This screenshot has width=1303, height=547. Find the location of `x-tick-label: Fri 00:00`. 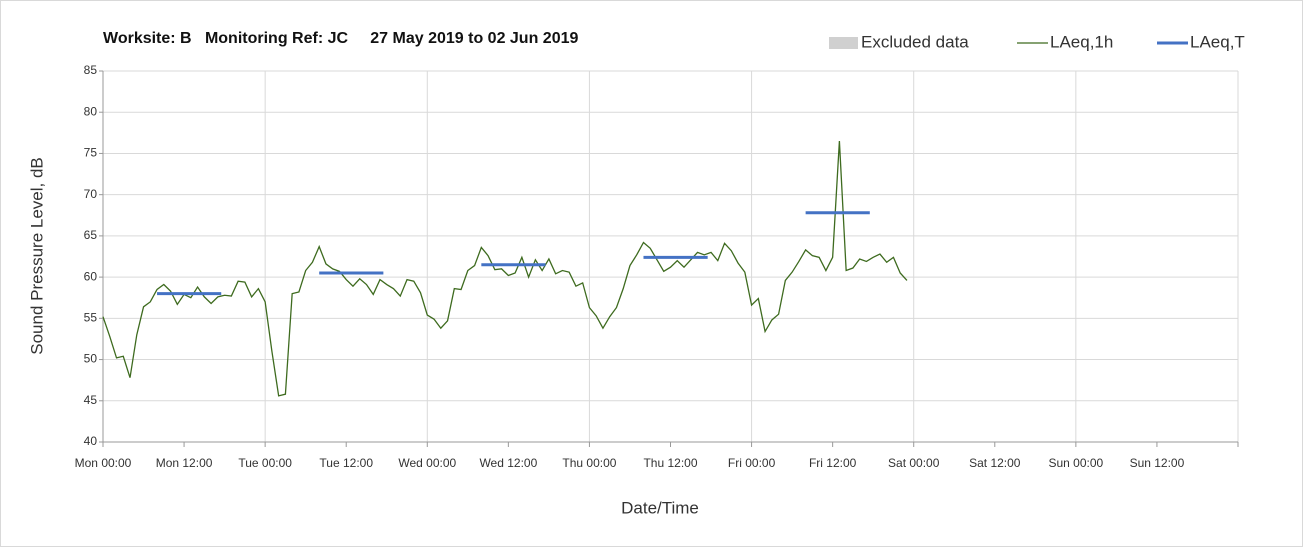

x-tick-label: Fri 00:00 is located at coordinates (752, 463).